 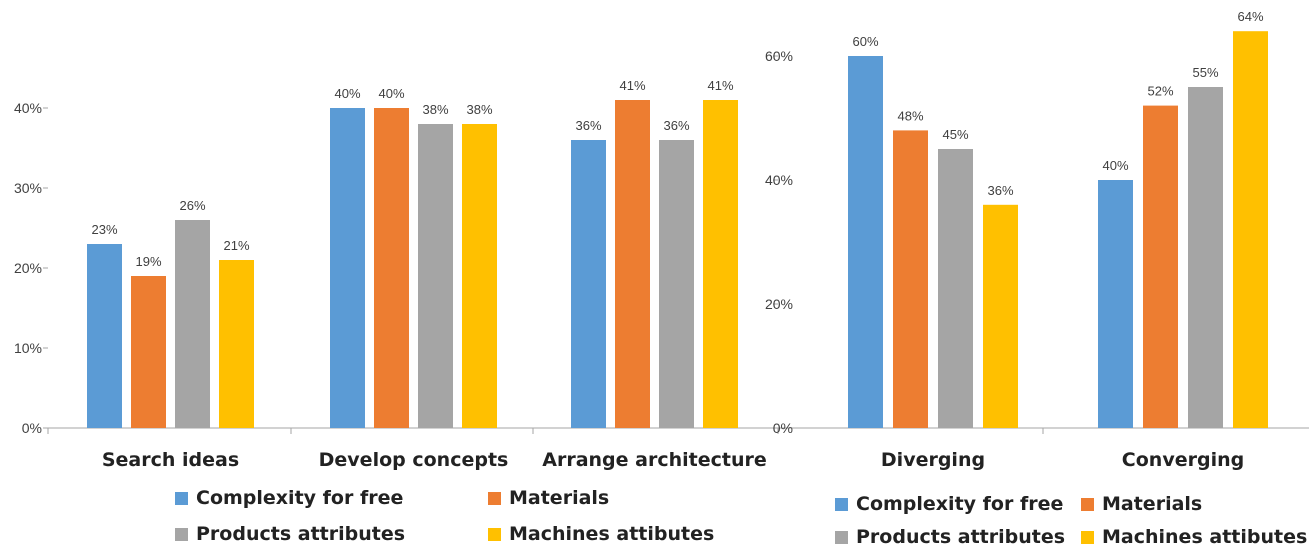 I want to click on category-label: Arrange architecture, so click(x=654, y=460).